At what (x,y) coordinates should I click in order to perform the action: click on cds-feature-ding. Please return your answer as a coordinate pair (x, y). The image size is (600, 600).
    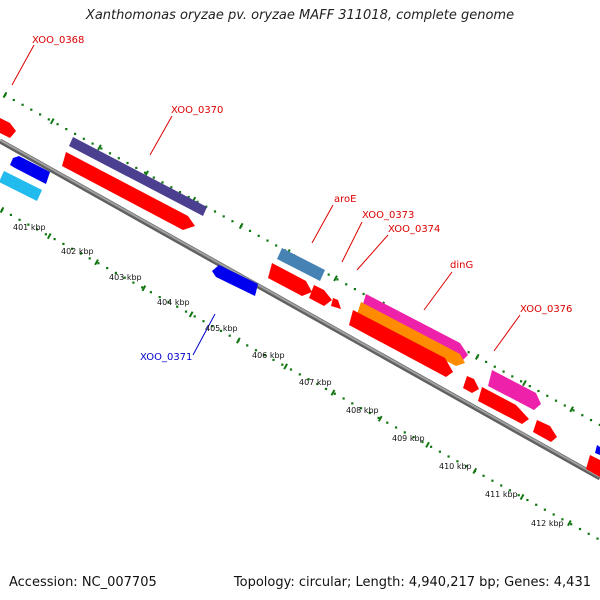
    Looking at the image, I should click on (415, 327).